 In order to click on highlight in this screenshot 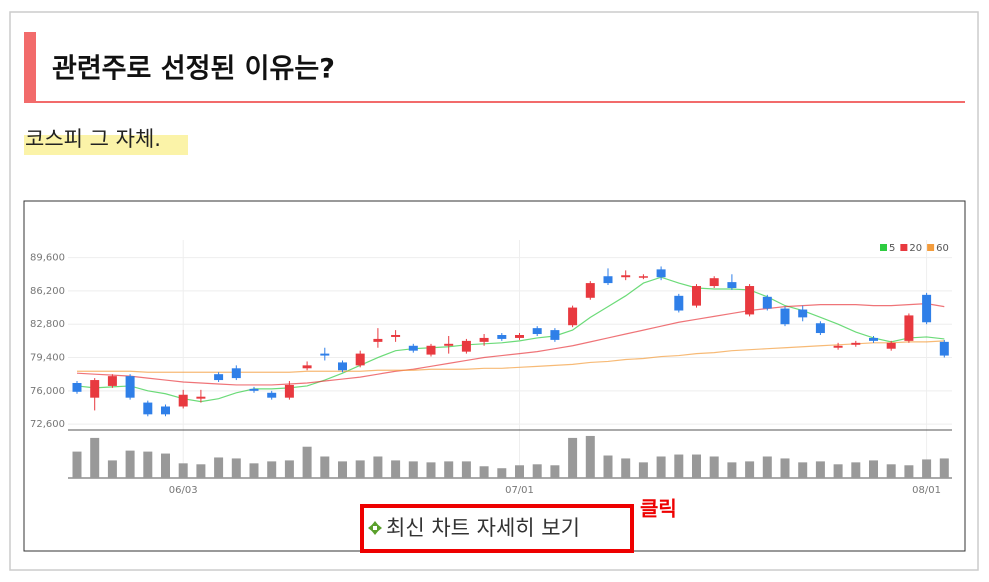, I will do `click(106, 145)`.